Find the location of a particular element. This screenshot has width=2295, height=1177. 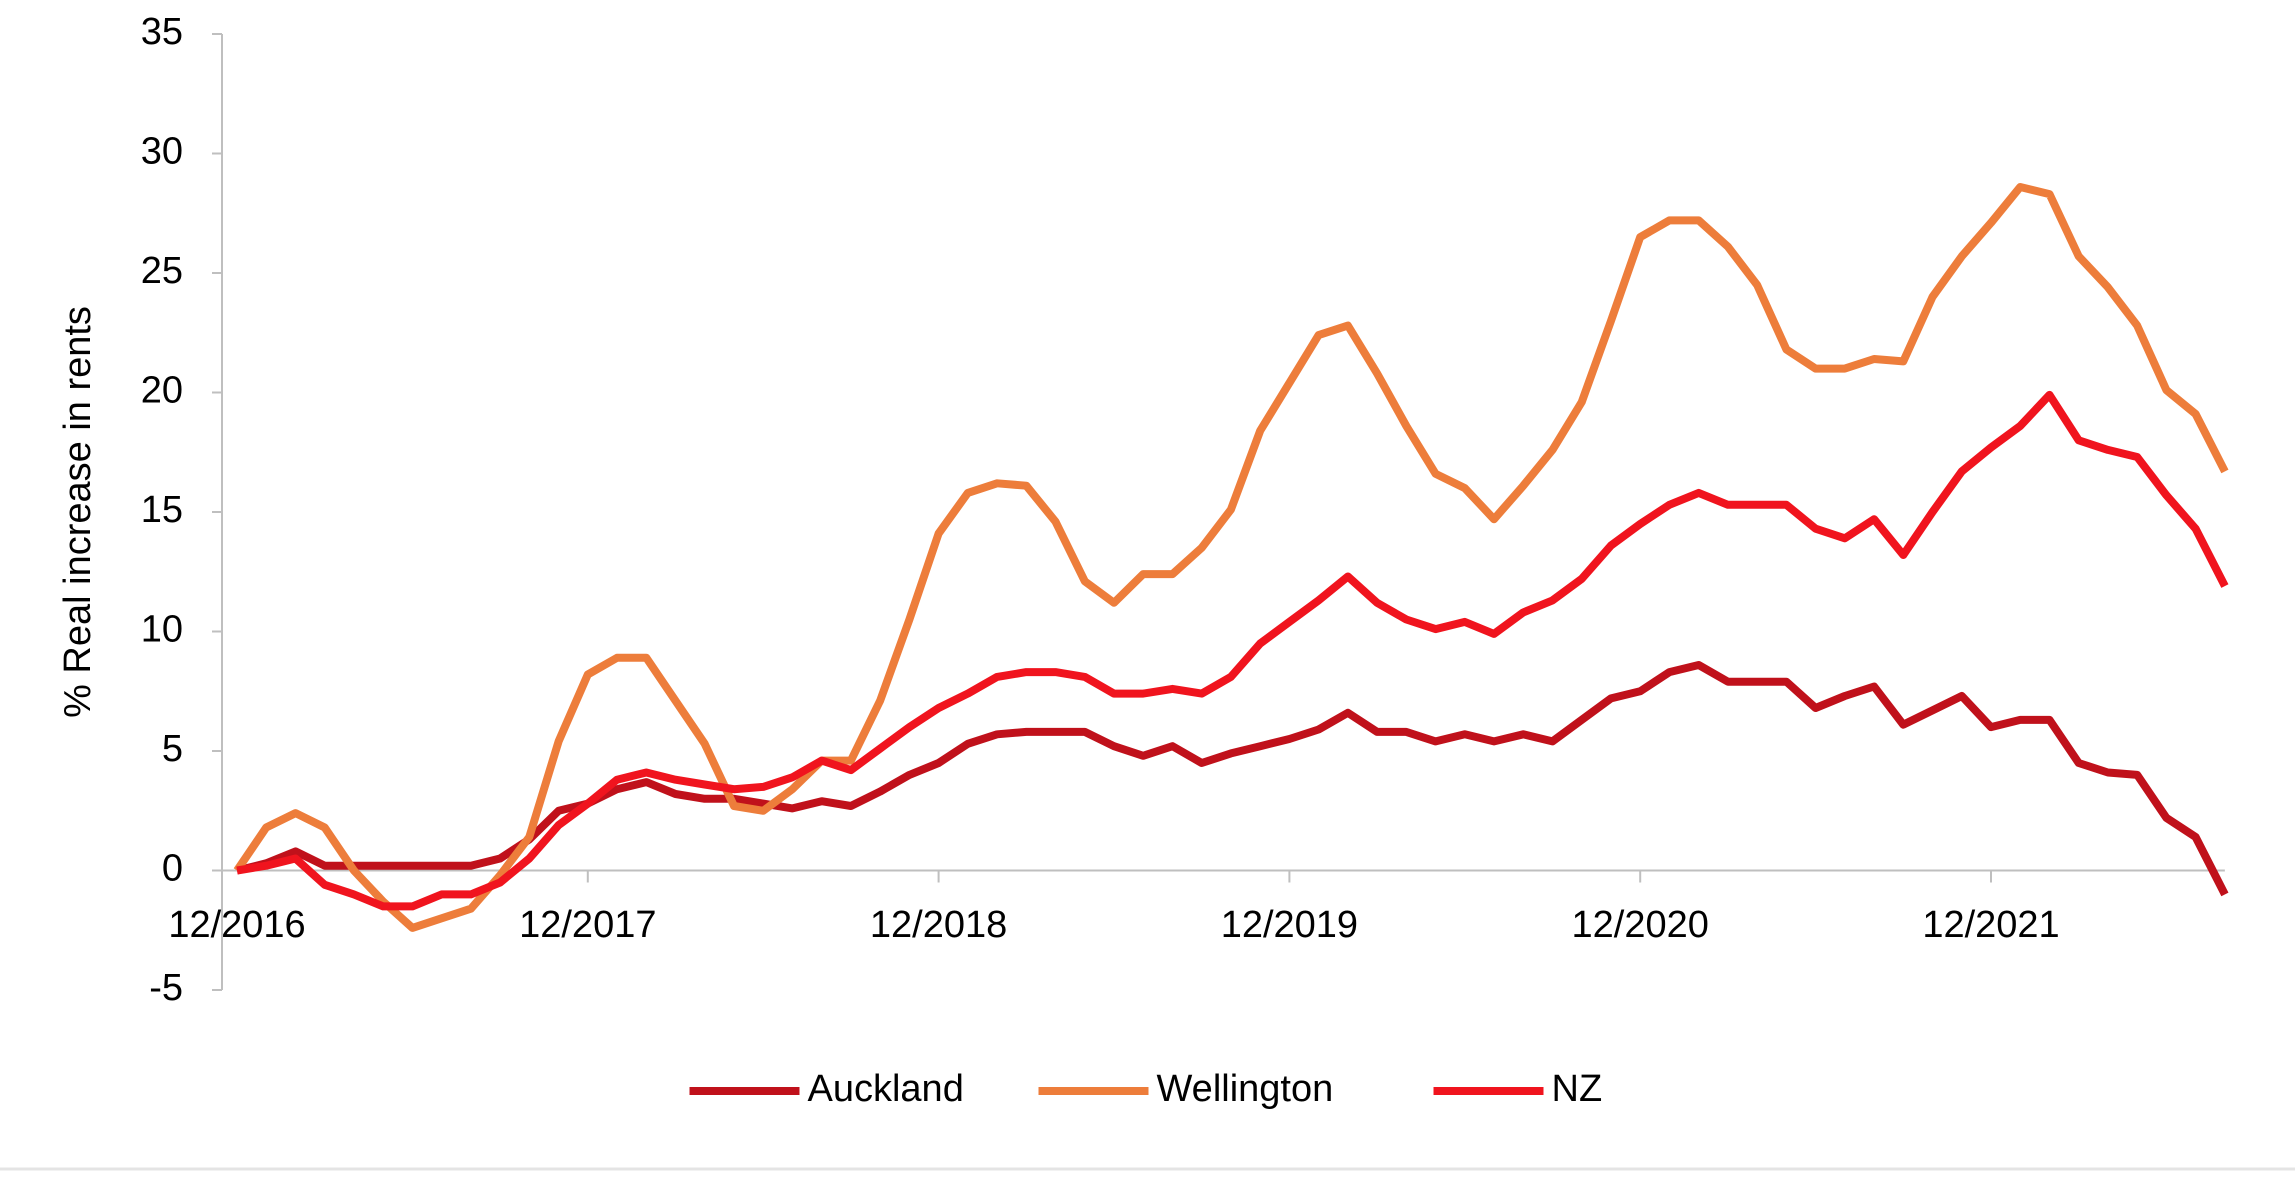

y-axis-label: % Real increase in rents is located at coordinates (78, 512).